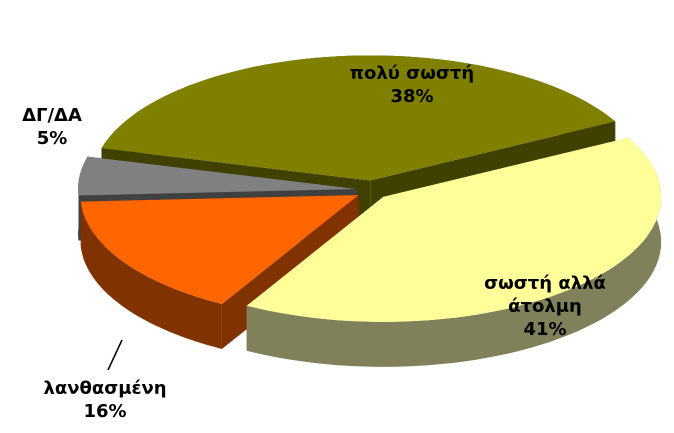  Describe the element at coordinates (151, 275) in the screenshot. I see `slice-wall` at that location.